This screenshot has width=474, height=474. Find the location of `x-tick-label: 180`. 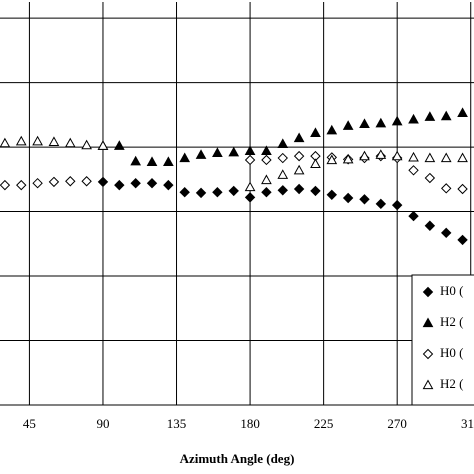

x-tick-label: 180 is located at coordinates (250, 423).